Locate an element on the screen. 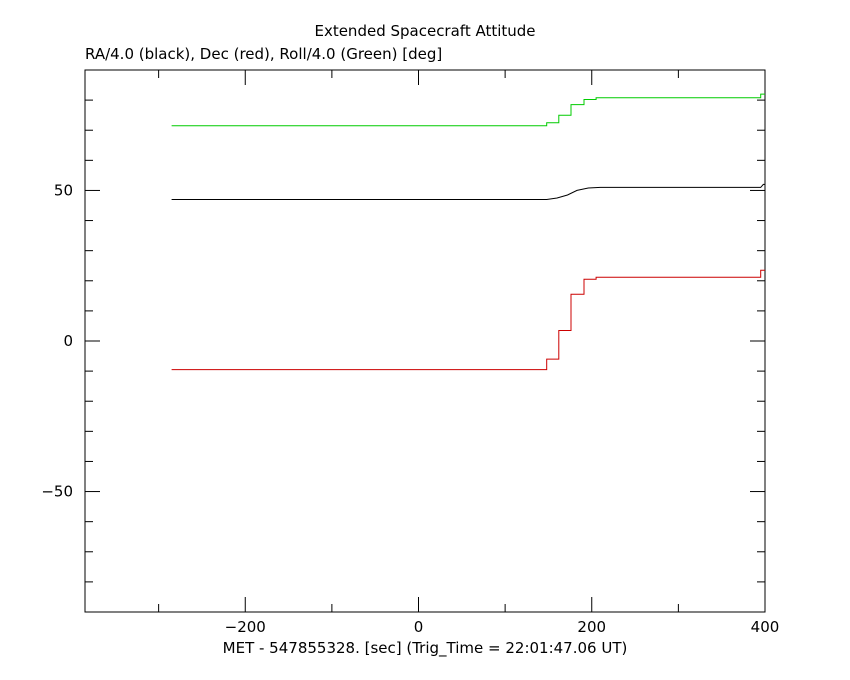  x-tick-label: 200 is located at coordinates (591, 627).